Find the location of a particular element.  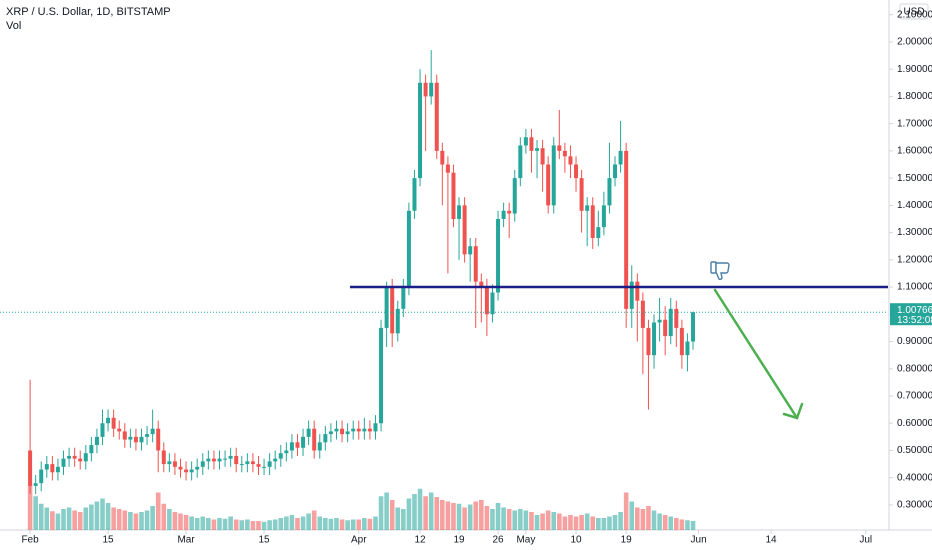

currency-box is located at coordinates (914, 11).